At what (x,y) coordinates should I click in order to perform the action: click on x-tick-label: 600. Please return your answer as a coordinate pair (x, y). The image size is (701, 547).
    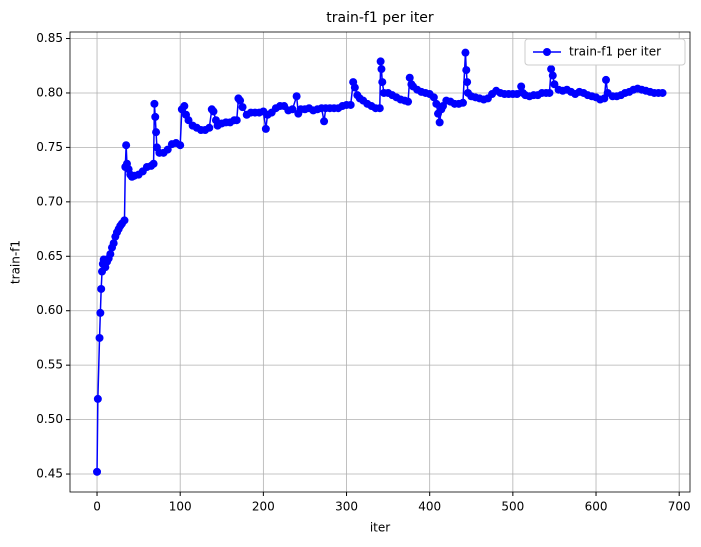
    Looking at the image, I should click on (596, 507).